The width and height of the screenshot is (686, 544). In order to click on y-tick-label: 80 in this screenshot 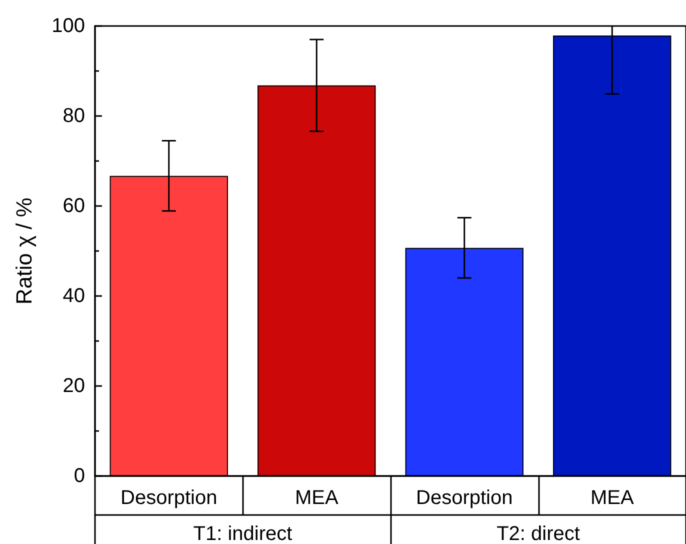, I will do `click(73, 116)`.